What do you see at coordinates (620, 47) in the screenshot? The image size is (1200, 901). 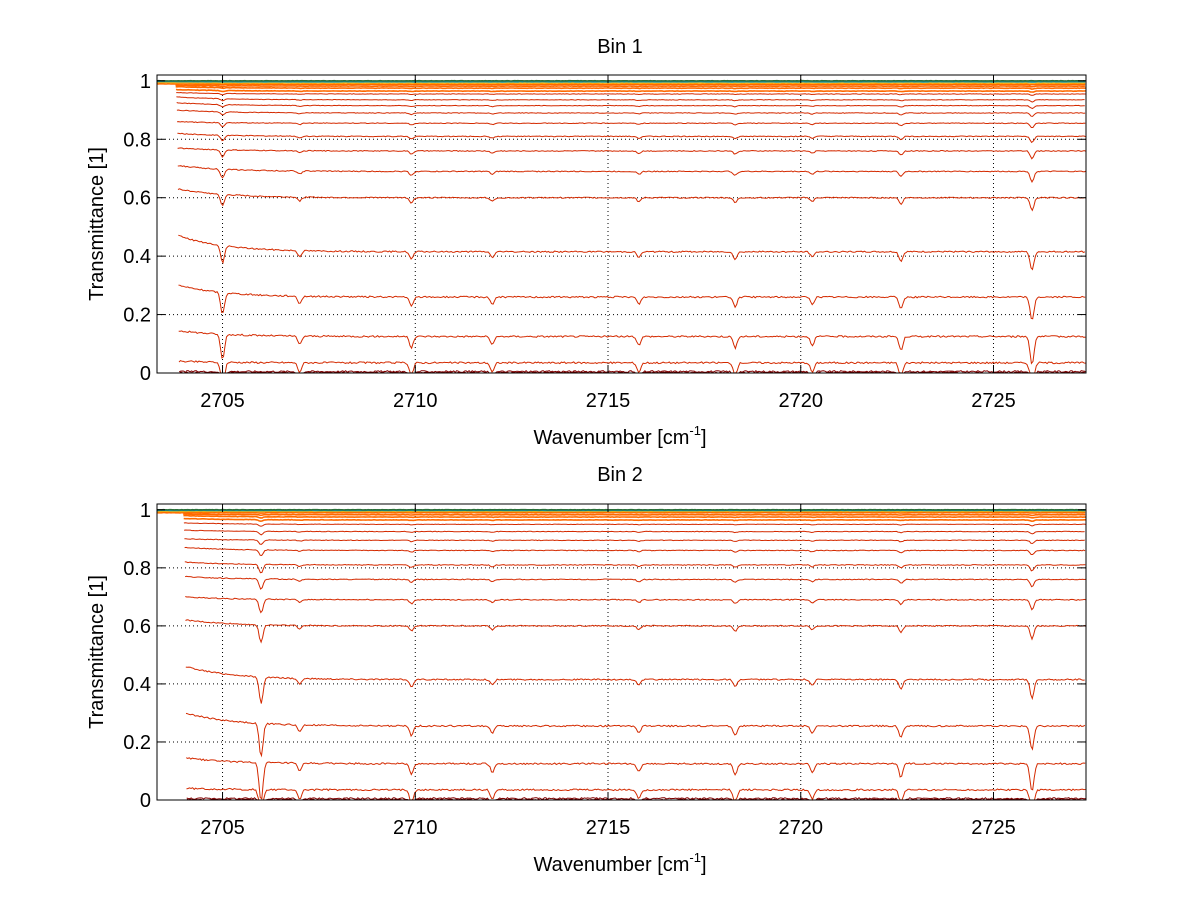 I see `chart-title: Bin 1` at bounding box center [620, 47].